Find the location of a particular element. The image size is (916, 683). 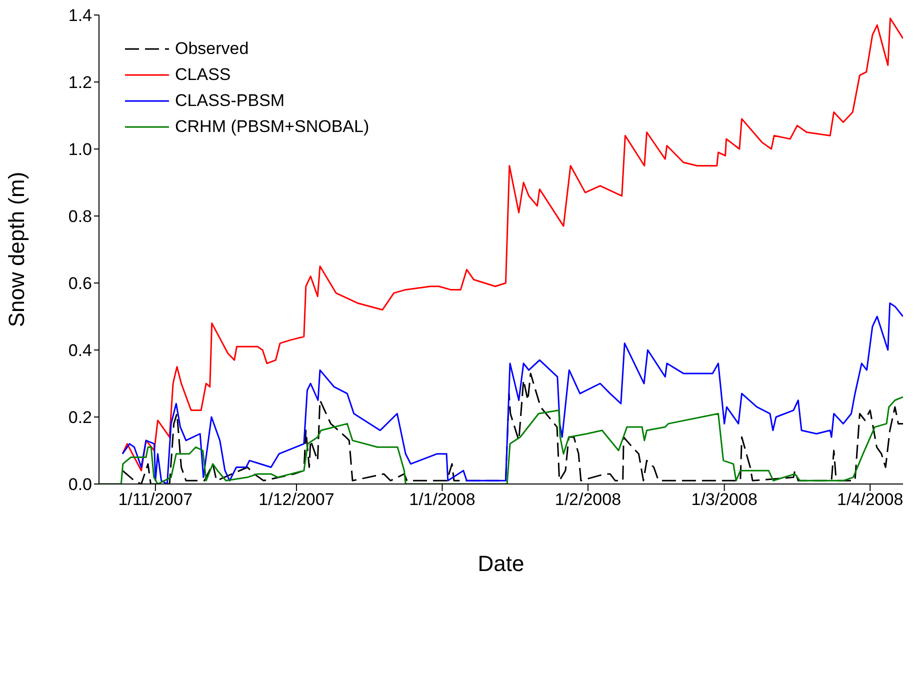

y-tick-label: 0.2 is located at coordinates (80, 418).